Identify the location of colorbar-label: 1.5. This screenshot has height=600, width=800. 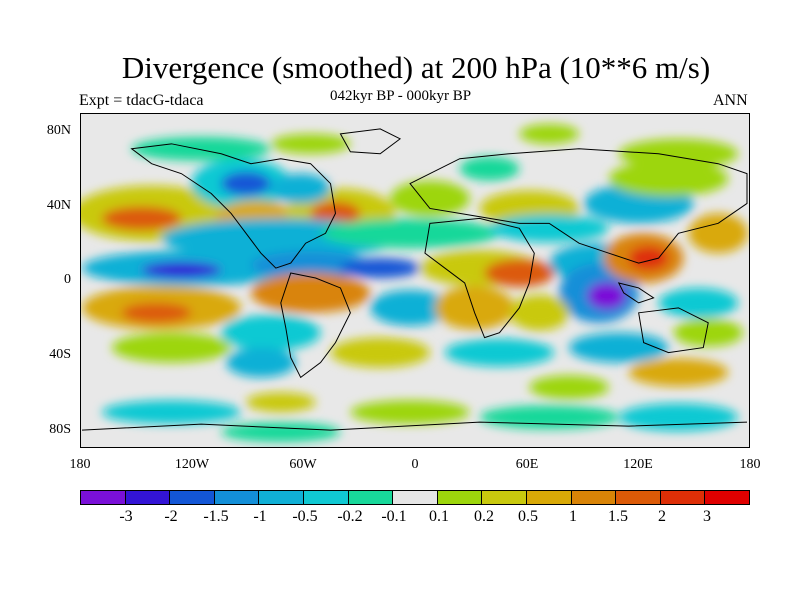
(618, 516).